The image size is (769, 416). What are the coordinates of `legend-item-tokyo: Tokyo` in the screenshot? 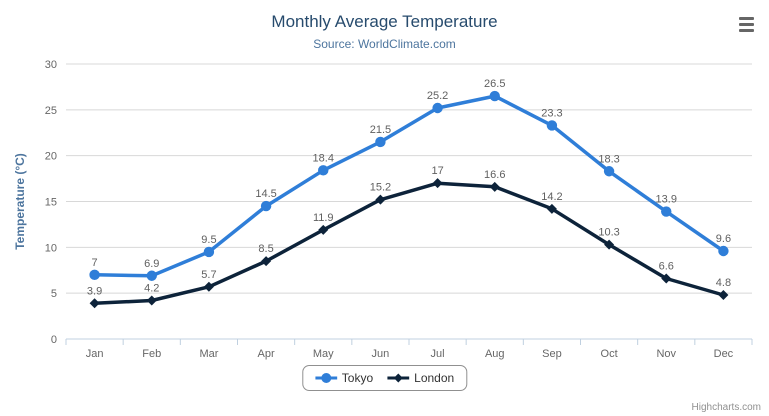 It's located at (344, 378).